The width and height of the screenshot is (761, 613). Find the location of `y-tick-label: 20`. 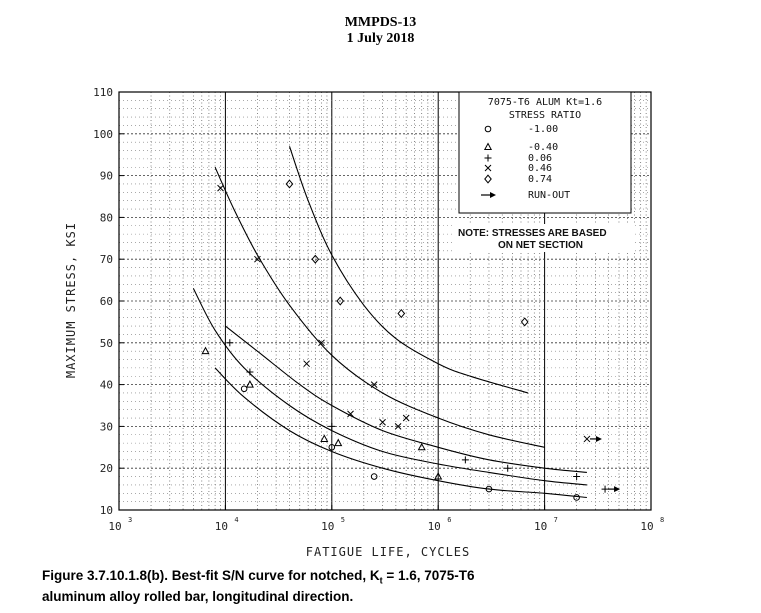

y-tick-label: 20 is located at coordinates (106, 468).